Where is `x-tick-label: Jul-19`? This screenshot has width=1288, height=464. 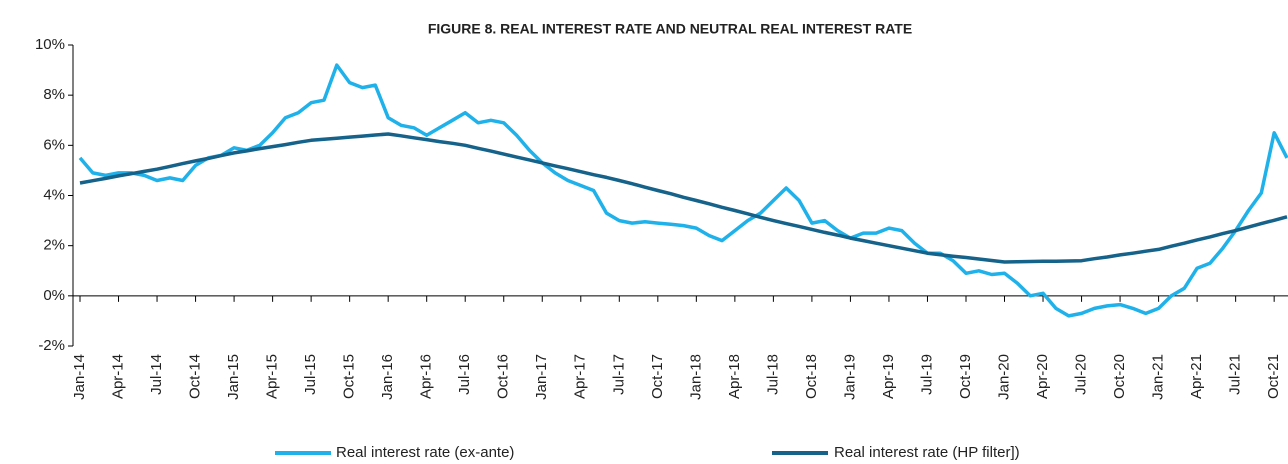
x-tick-label: Jul-19 is located at coordinates (926, 374).